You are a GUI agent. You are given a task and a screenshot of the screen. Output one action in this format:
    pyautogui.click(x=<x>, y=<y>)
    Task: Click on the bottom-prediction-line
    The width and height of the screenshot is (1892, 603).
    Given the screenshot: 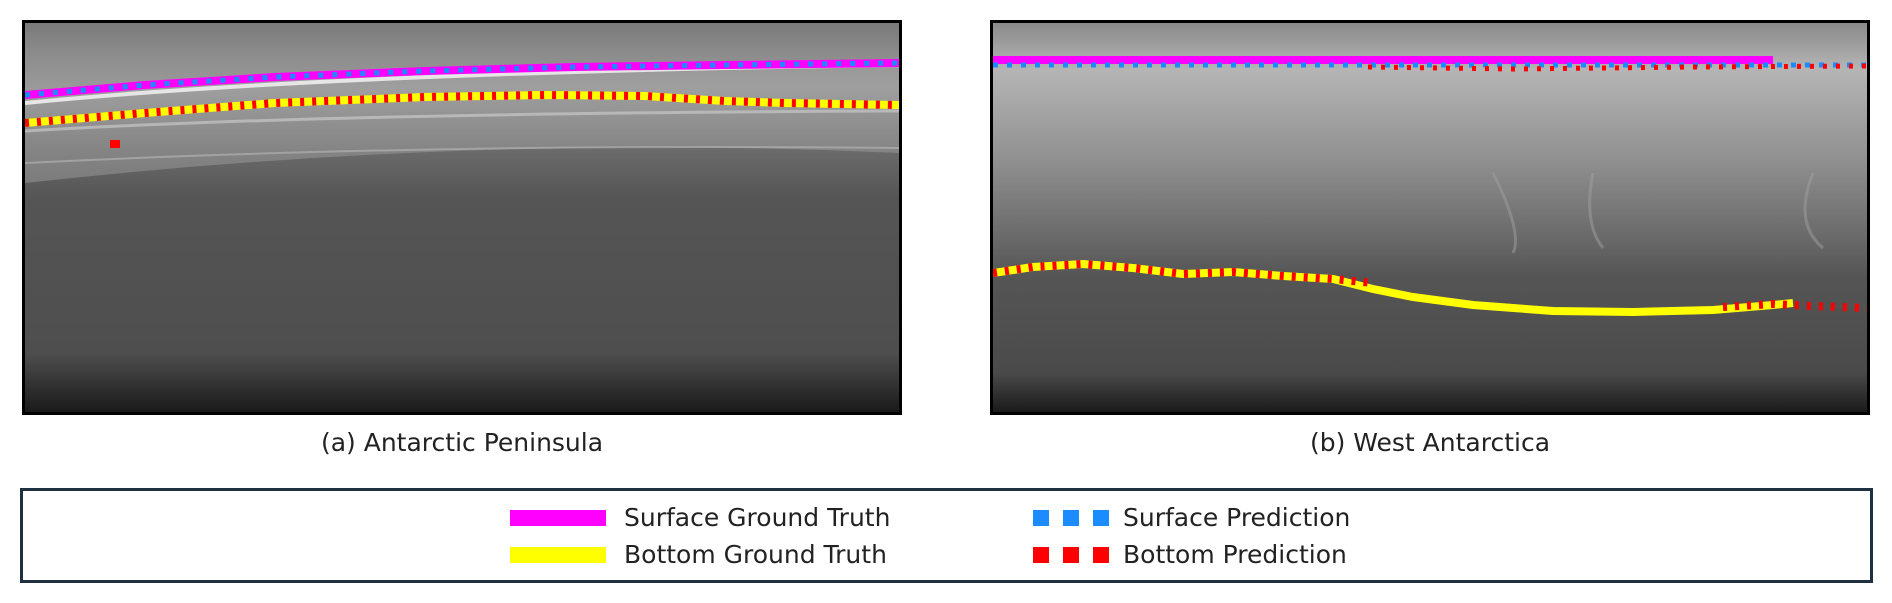 What is the action you would take?
    pyautogui.click(x=1183, y=273)
    